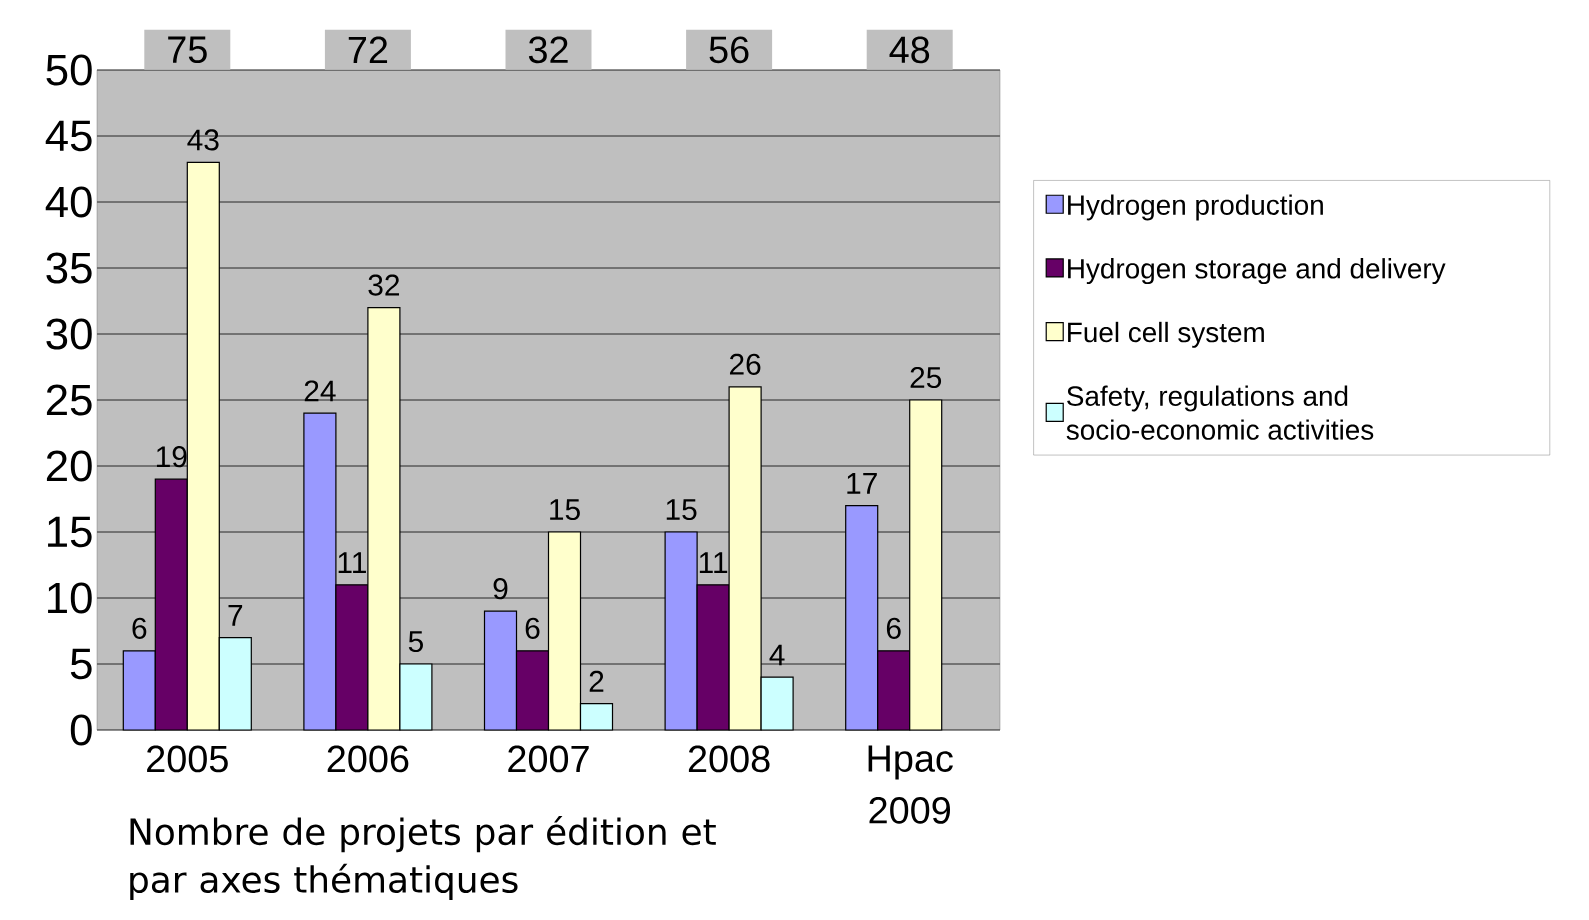 Image resolution: width=1589 pixels, height=920 pixels. I want to click on x-tick-label: 2006, so click(368, 759).